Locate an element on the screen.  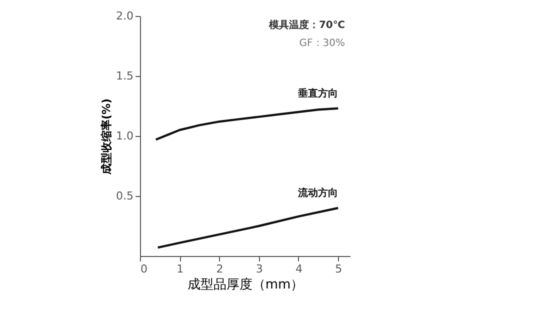
x-tick-label: 2 is located at coordinates (220, 269).